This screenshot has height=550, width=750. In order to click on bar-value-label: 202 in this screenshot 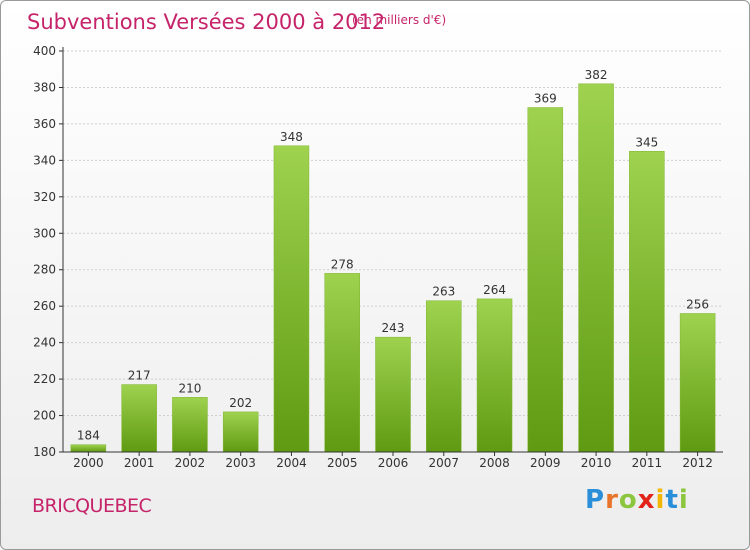, I will do `click(240, 403)`.